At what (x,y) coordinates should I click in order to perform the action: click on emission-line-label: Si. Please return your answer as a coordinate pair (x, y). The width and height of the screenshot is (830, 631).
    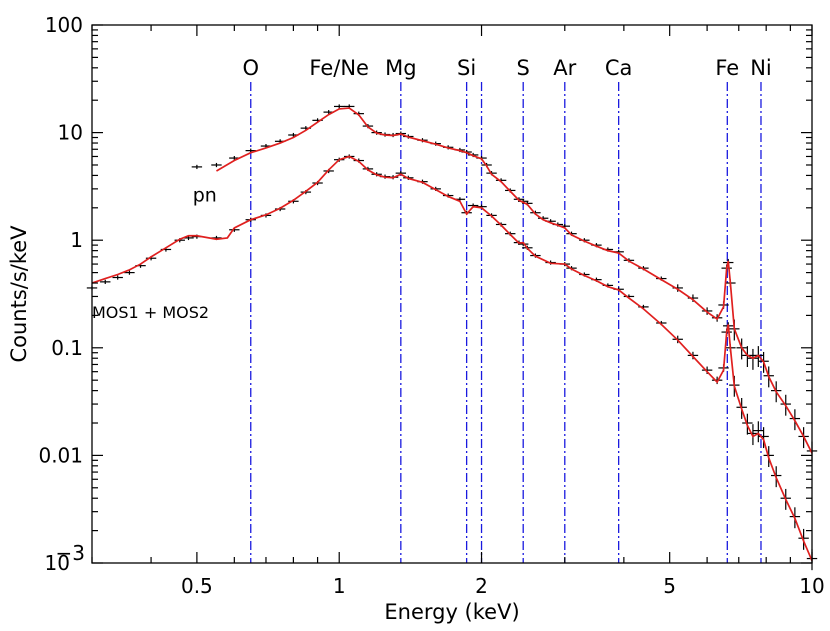
    Looking at the image, I should click on (466, 68).